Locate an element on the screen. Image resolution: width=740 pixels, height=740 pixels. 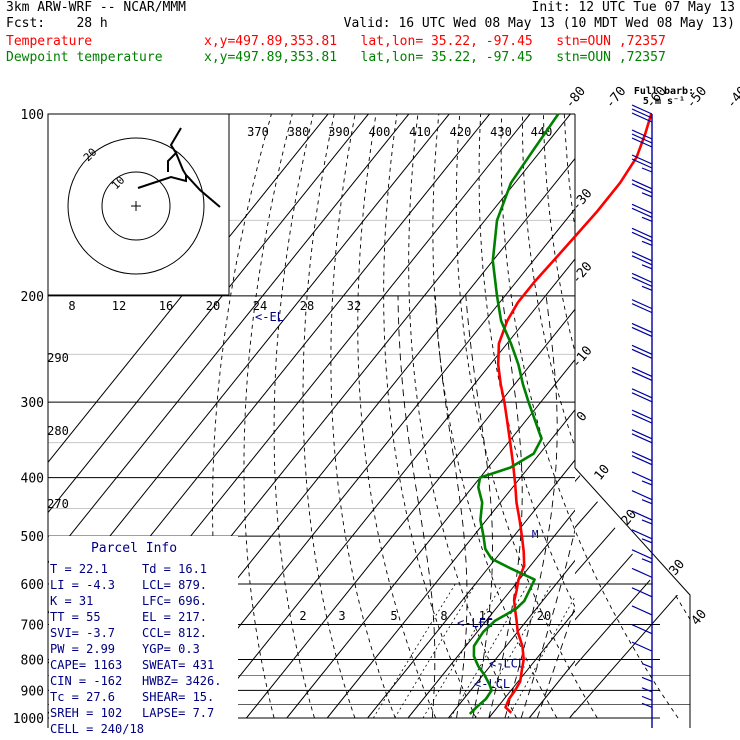
pressure-label-400: 400 is located at coordinates (32, 479).